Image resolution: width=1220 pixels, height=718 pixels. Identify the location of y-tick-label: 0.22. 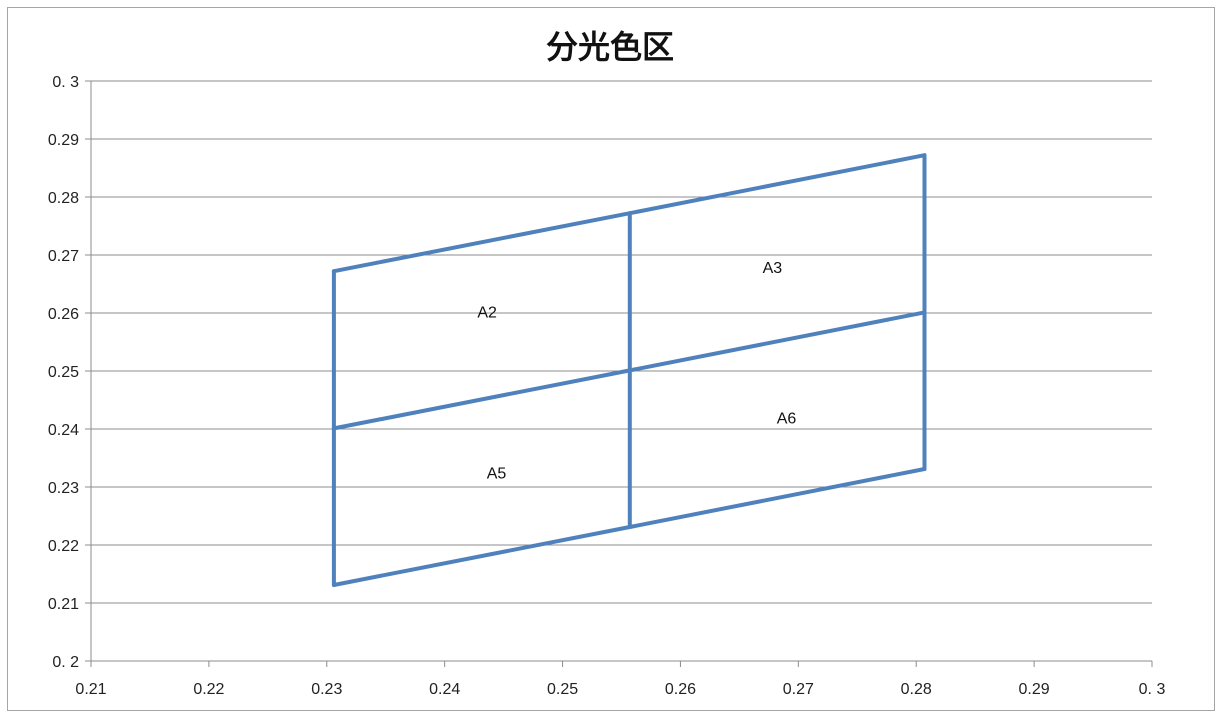
(63, 546).